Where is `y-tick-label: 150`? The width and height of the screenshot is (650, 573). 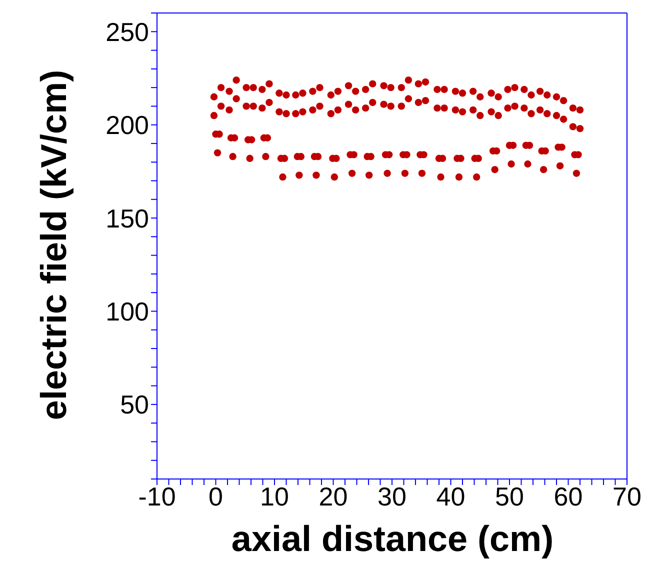
y-tick-label: 150 is located at coordinates (127, 218).